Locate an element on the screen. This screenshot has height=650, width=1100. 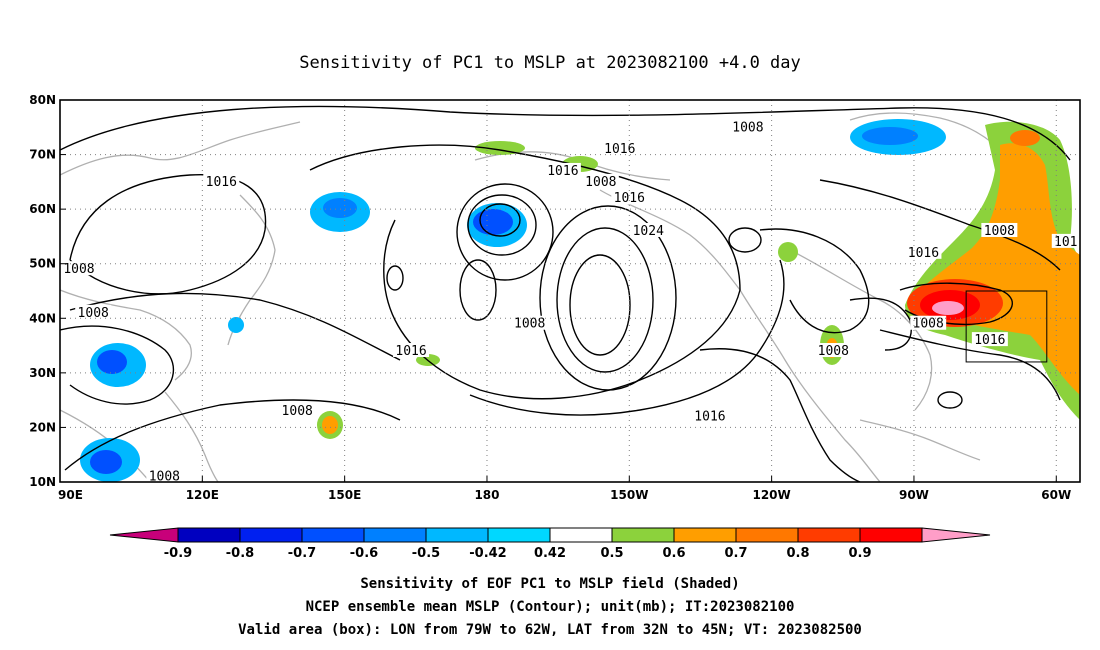
x-tick-label: 90W is located at coordinates (914, 495).